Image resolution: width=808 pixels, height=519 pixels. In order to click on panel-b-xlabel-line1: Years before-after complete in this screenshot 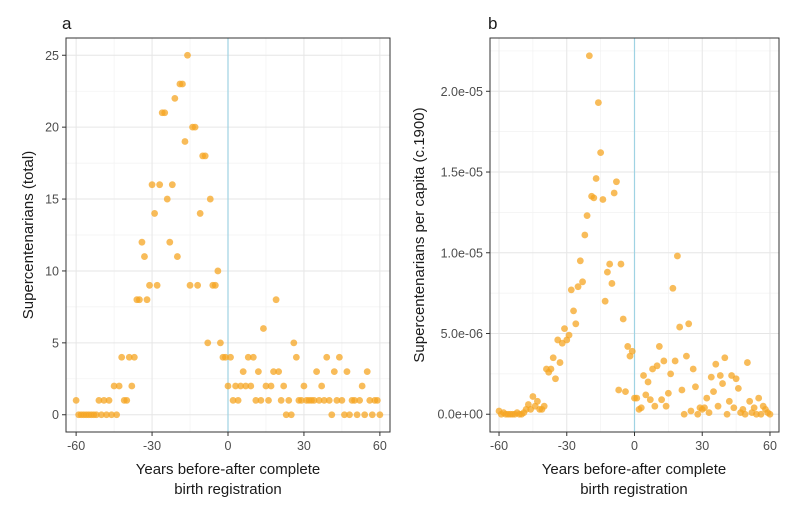, I will do `click(634, 469)`.